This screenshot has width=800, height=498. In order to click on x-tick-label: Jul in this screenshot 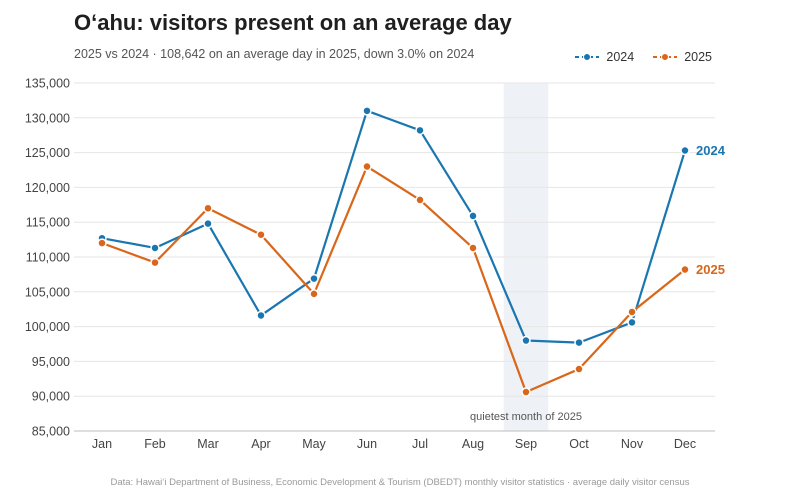, I will do `click(420, 444)`.